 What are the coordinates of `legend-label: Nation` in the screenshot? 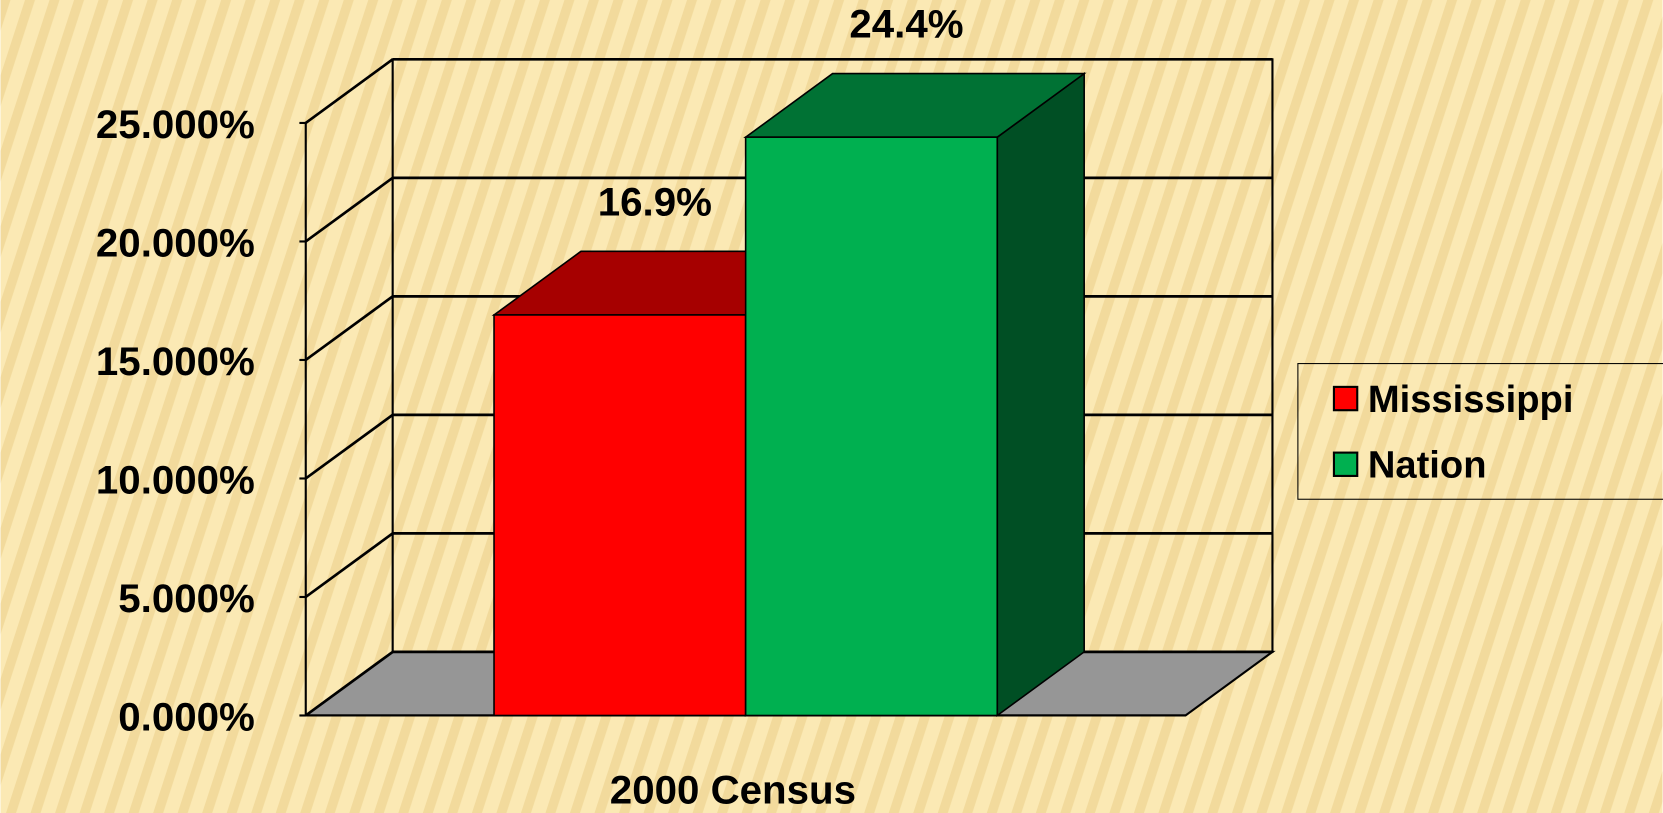 It's located at (1427, 465).